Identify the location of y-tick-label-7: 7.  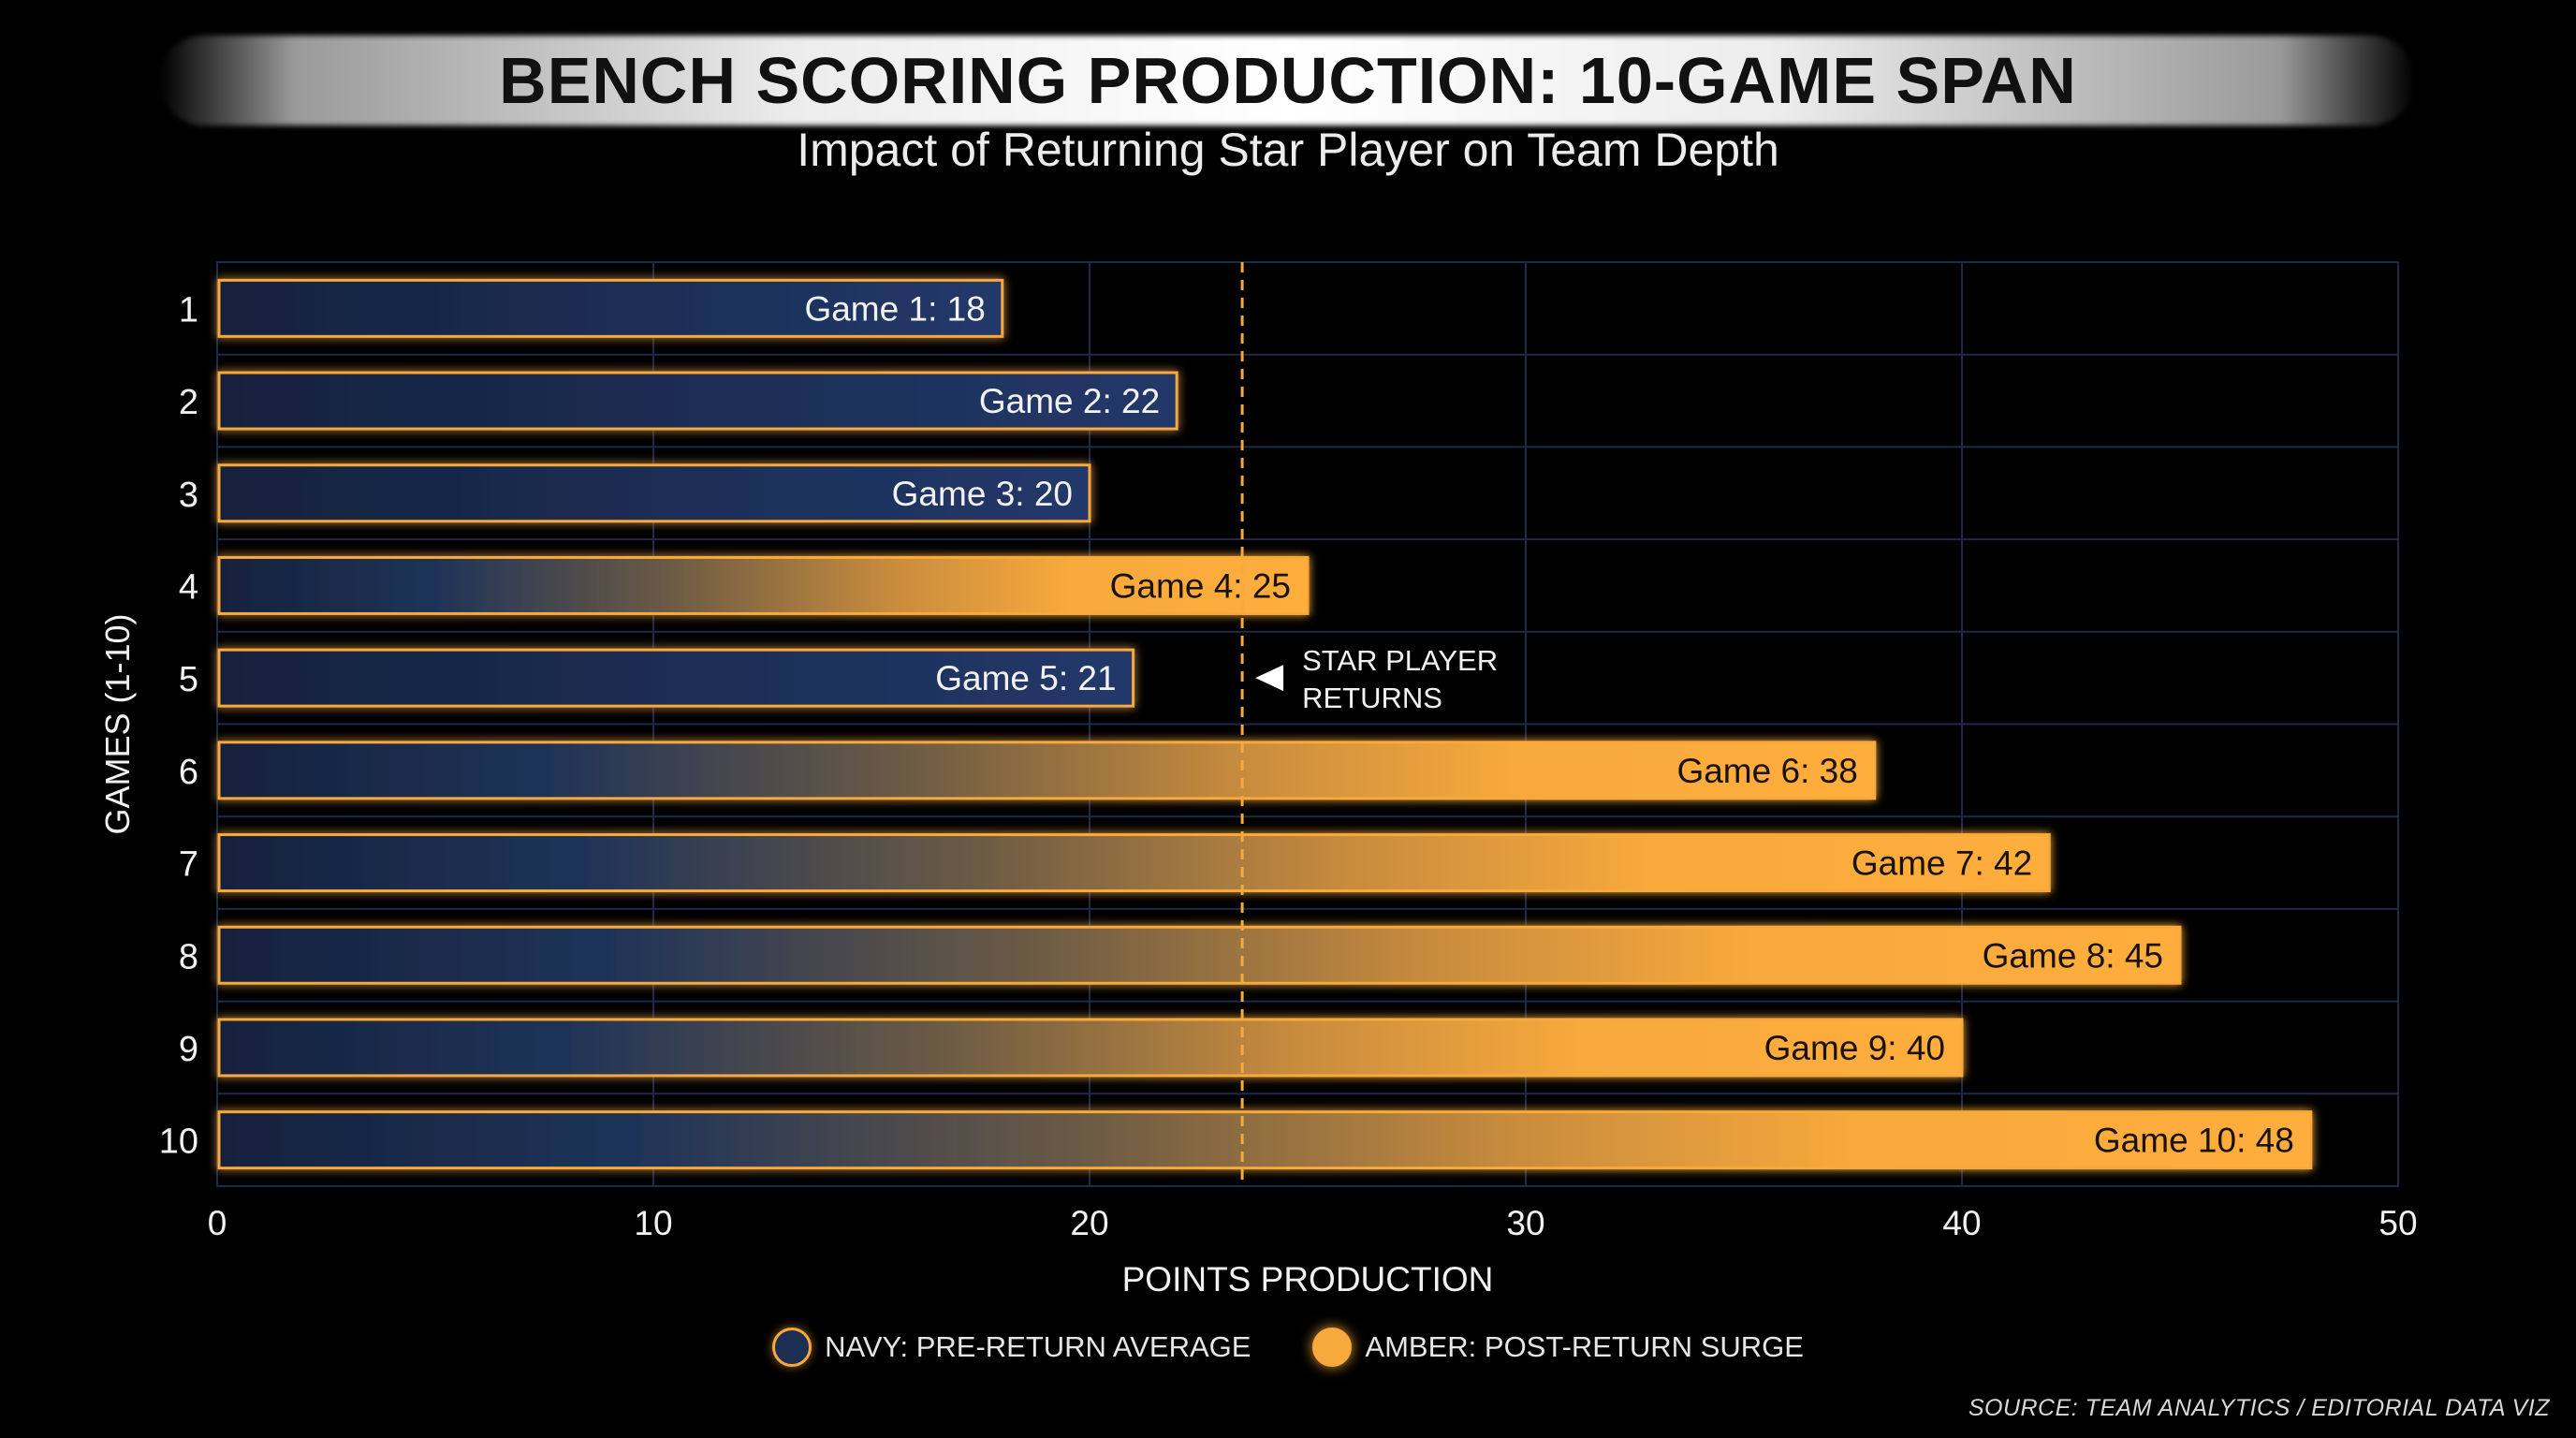
(188, 865).